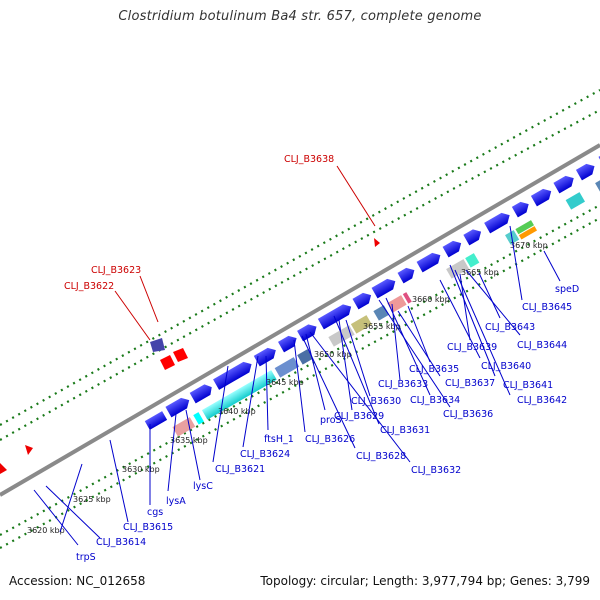 Image resolution: width=600 pixels, height=600 pixels. Describe the element at coordinates (376, 401) in the screenshot. I see `gene-label-CLJ_B3630: CLJ_B3630` at that location.